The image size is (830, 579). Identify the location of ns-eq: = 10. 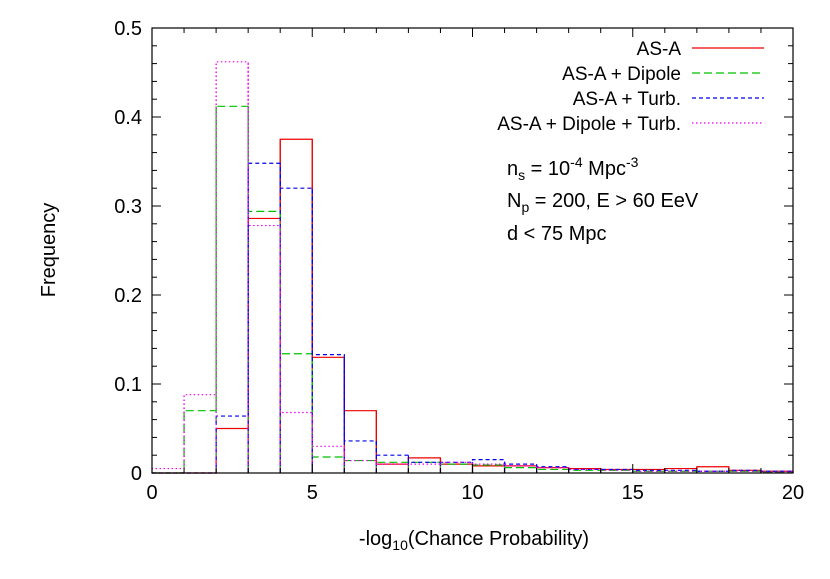
(547, 169).